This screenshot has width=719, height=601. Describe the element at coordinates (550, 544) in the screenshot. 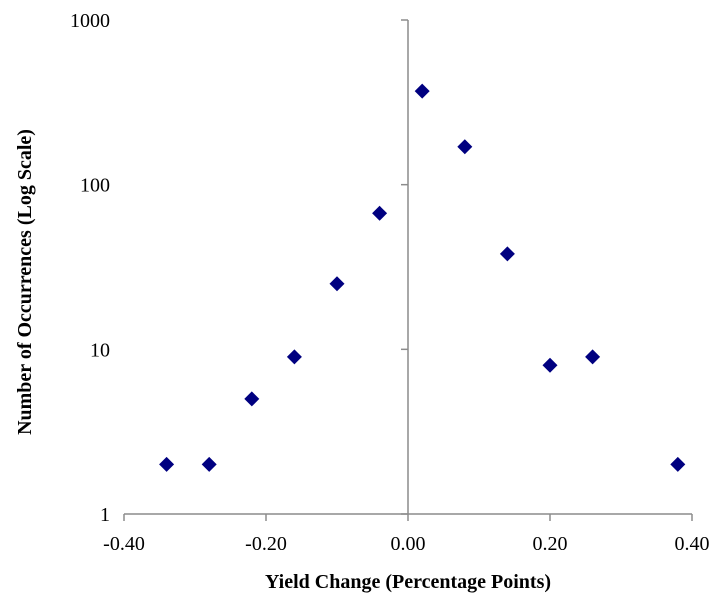

I see `x-tick-label: 0.20` at that location.